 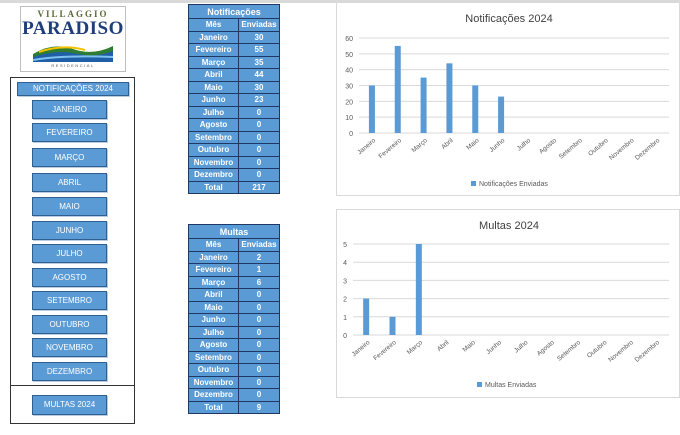 I want to click on column-header-sent: Enviadas, so click(x=259, y=25).